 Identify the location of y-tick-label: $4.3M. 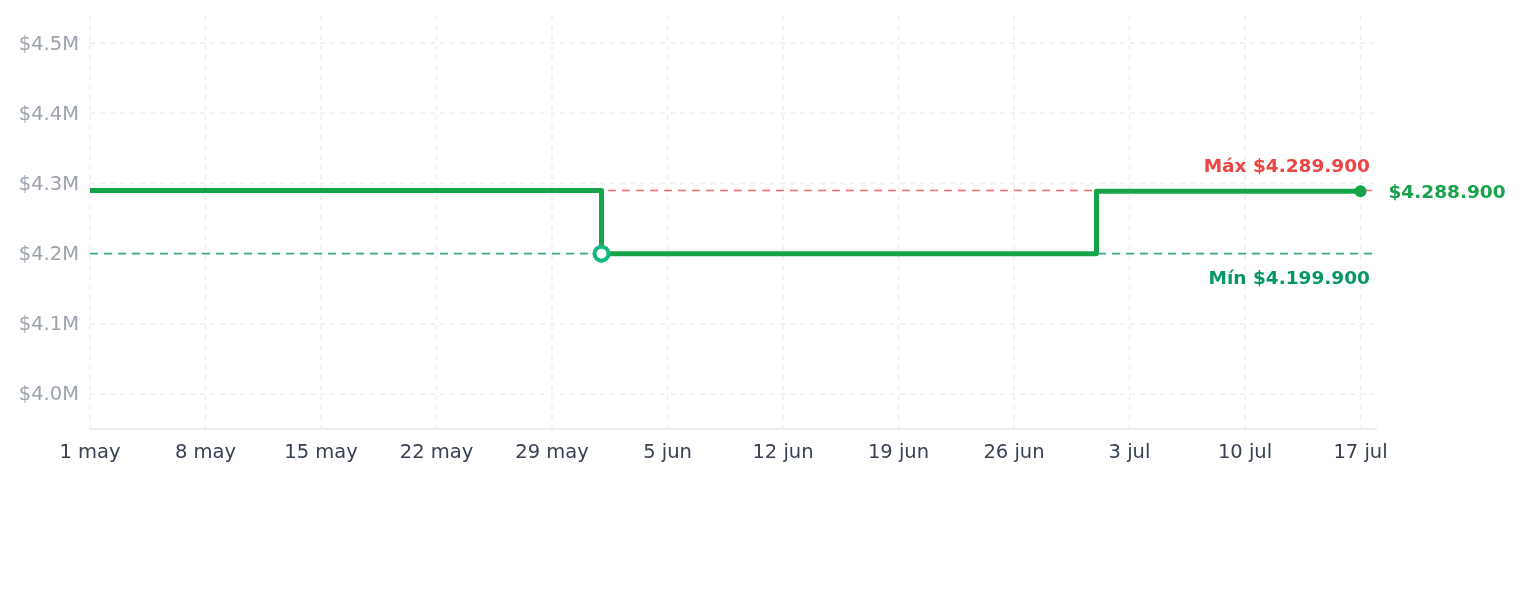
(48, 183).